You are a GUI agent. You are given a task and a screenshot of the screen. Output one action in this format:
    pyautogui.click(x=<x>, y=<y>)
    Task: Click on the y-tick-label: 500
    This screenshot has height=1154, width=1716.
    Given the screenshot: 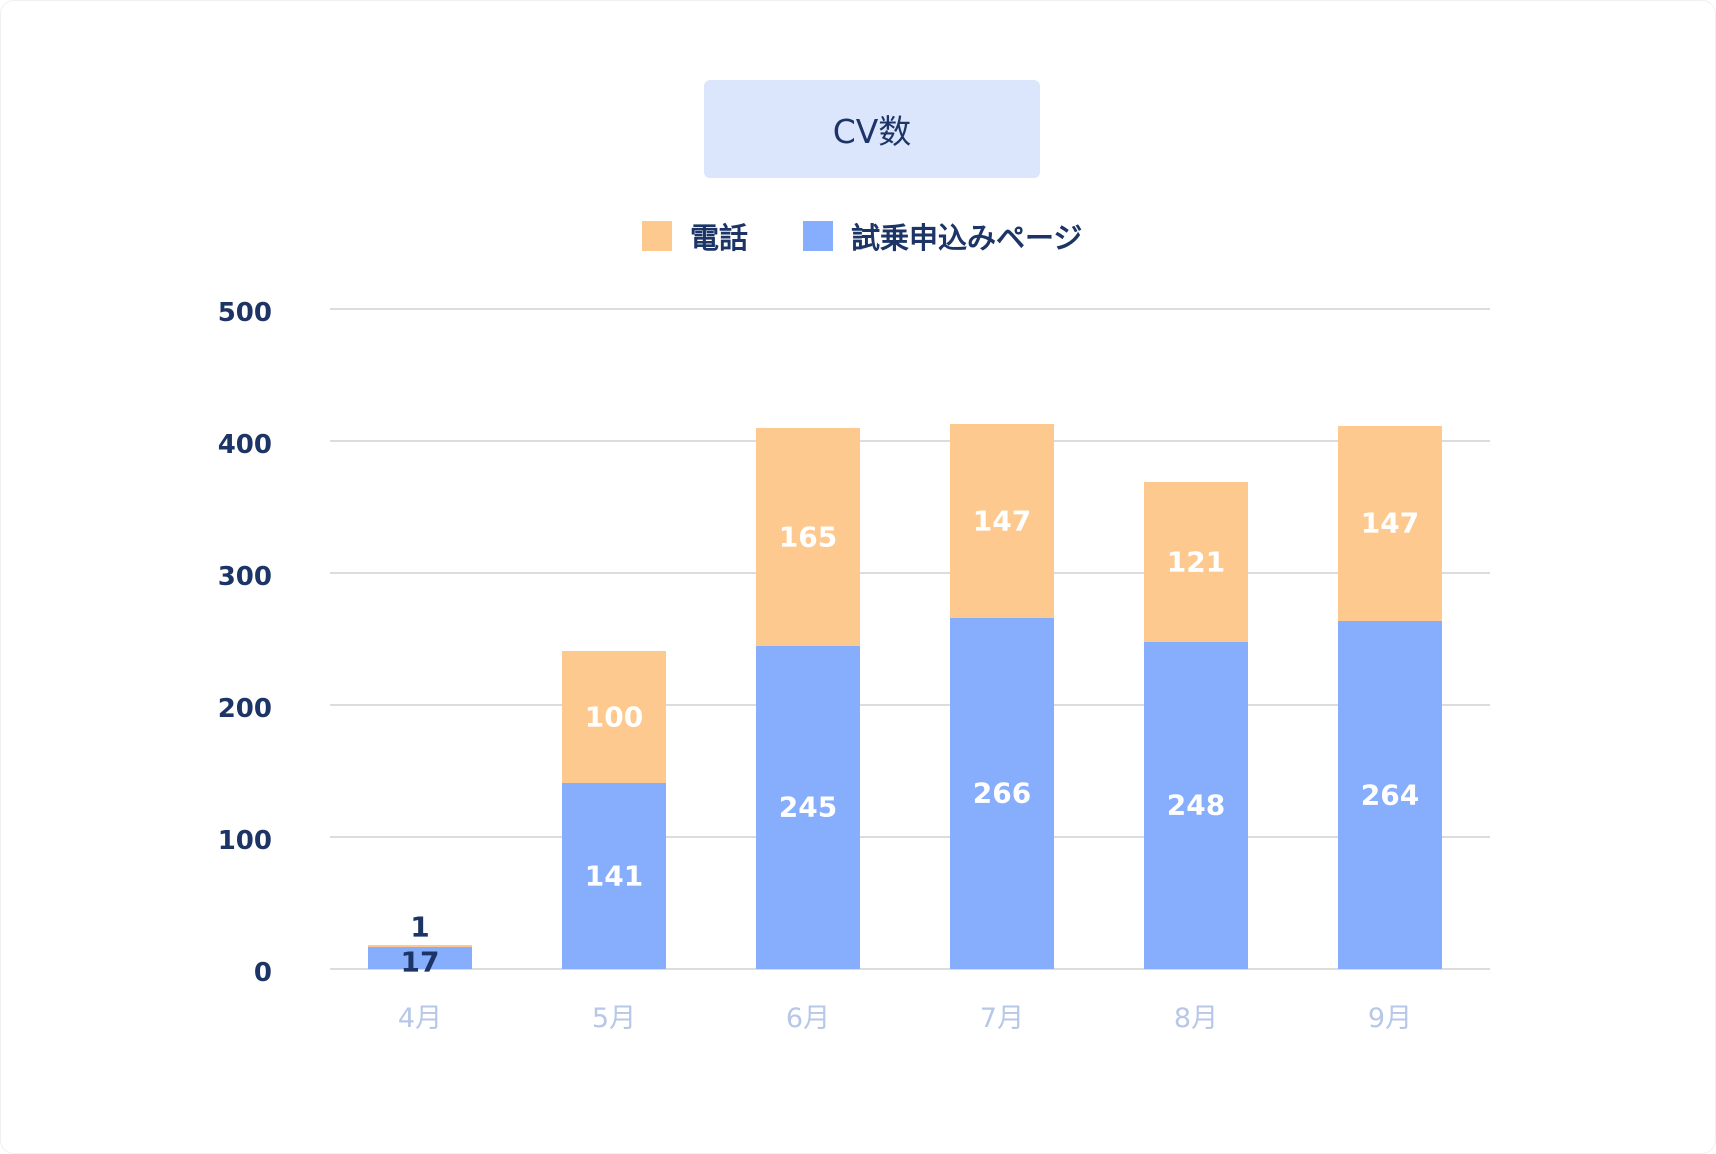 What is the action you would take?
    pyautogui.click(x=244, y=313)
    